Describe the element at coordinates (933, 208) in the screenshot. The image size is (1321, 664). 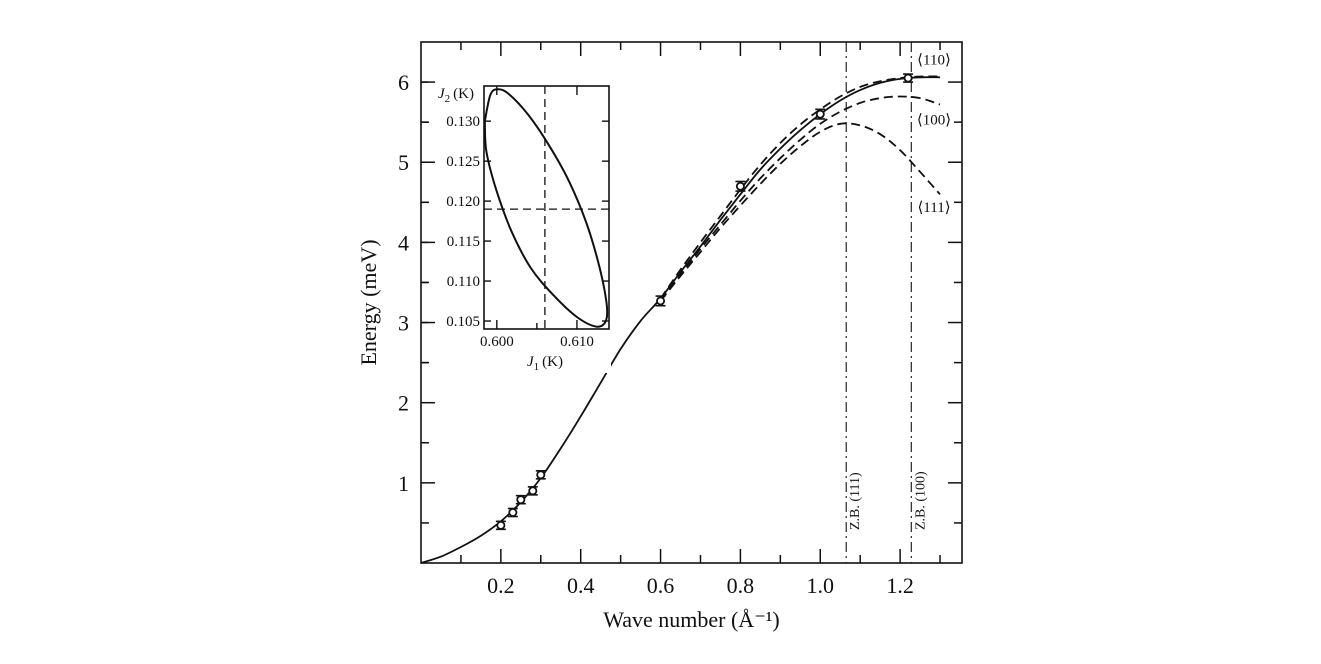
I see `curve-label: ⟨111⟩` at that location.